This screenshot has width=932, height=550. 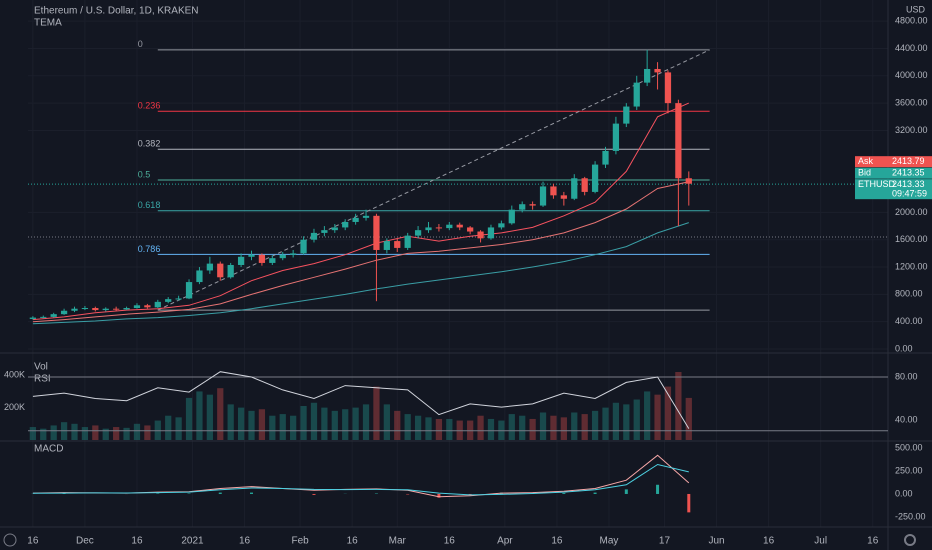 What do you see at coordinates (908, 161) in the screenshot?
I see `price-label-value: 2413.79` at bounding box center [908, 161].